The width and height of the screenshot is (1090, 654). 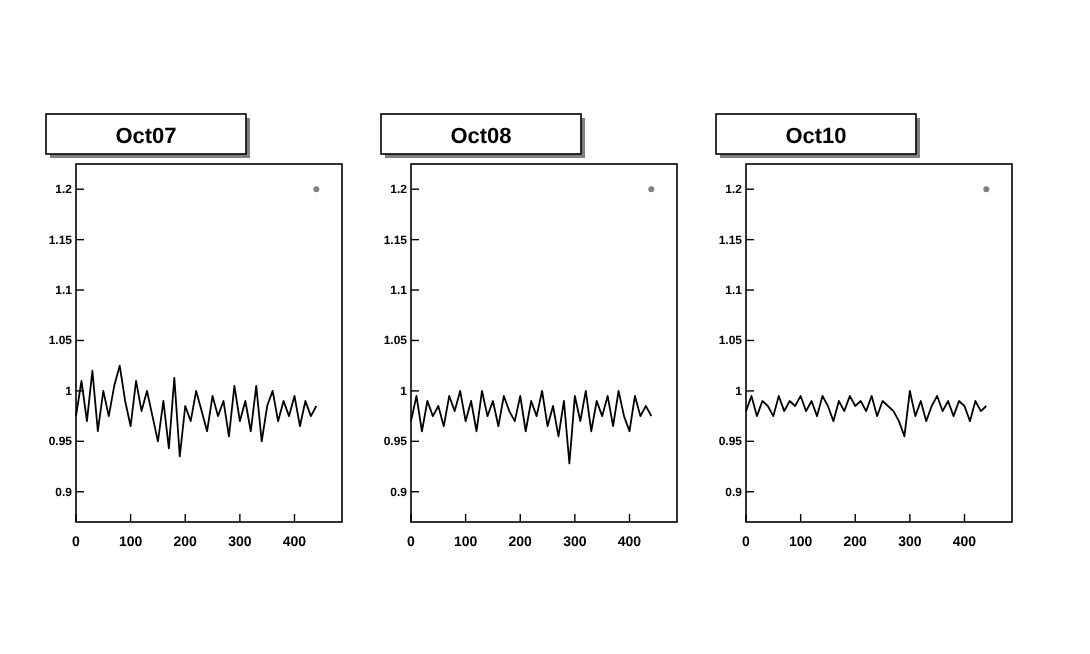 What do you see at coordinates (816, 137) in the screenshot?
I see `chart-title: Oct10` at bounding box center [816, 137].